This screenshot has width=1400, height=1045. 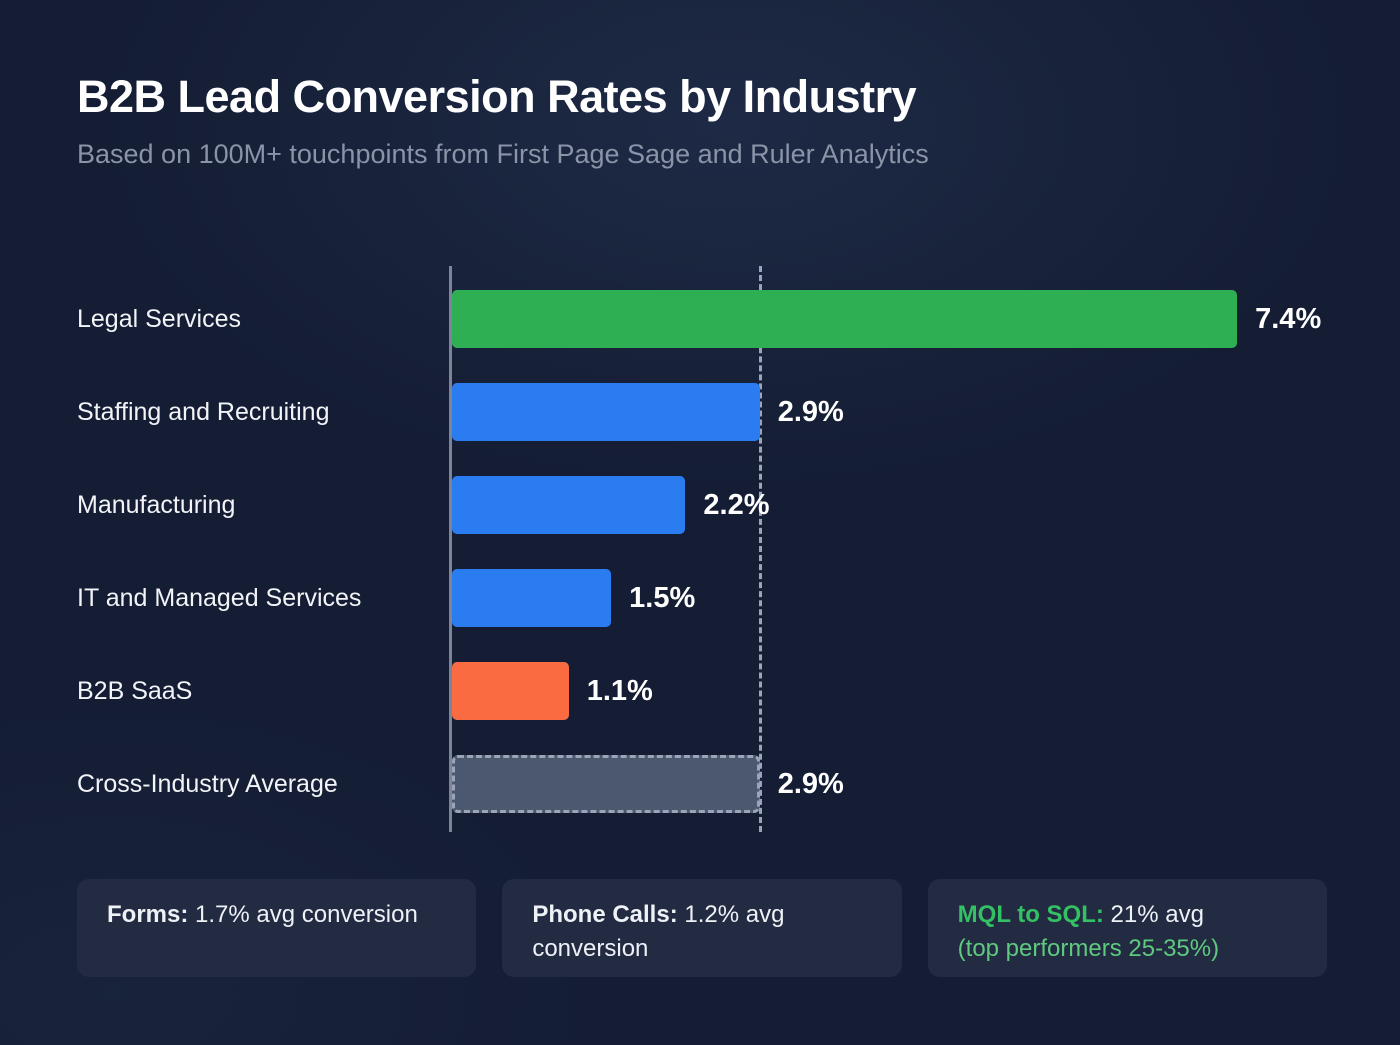 I want to click on summary-card-text: Forms: 1.7% avg conversion, so click(x=279, y=915).